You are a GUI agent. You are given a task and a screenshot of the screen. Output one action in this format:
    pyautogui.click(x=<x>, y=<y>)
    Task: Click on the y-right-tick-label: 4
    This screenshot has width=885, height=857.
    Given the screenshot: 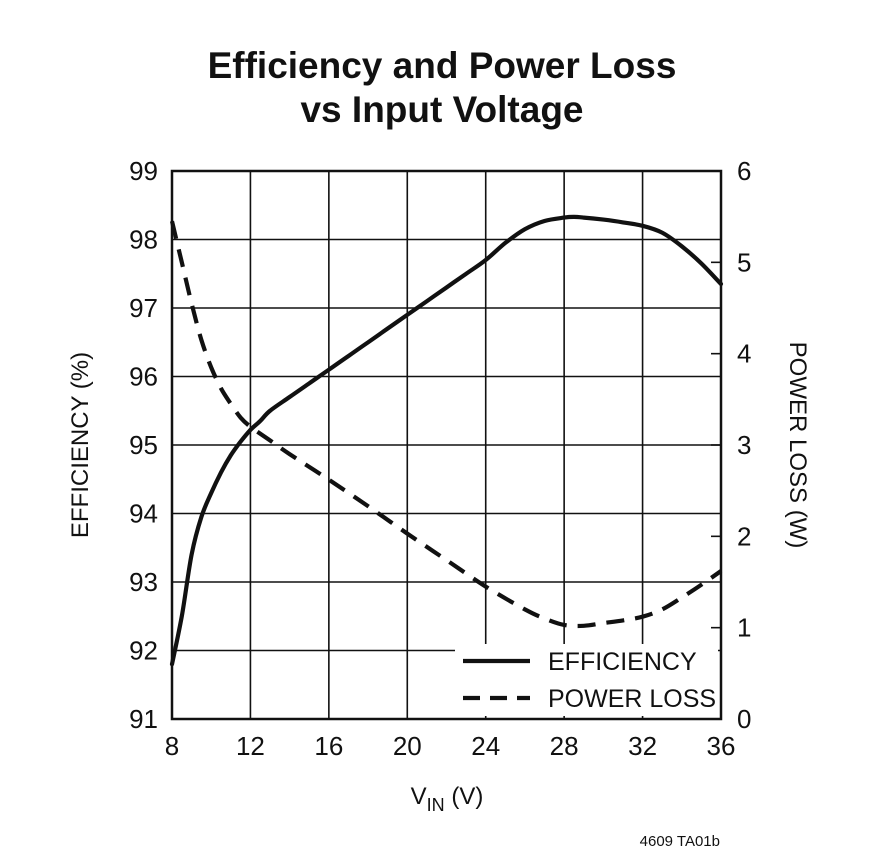 What is the action you would take?
    pyautogui.click(x=744, y=354)
    